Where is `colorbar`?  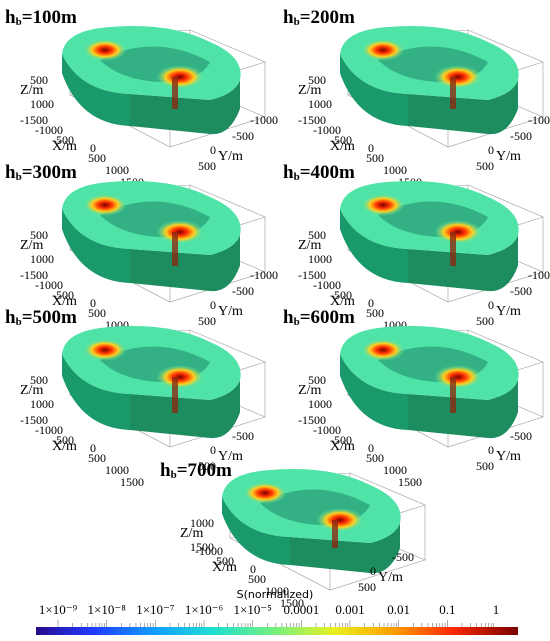 colorbar is located at coordinates (277, 631).